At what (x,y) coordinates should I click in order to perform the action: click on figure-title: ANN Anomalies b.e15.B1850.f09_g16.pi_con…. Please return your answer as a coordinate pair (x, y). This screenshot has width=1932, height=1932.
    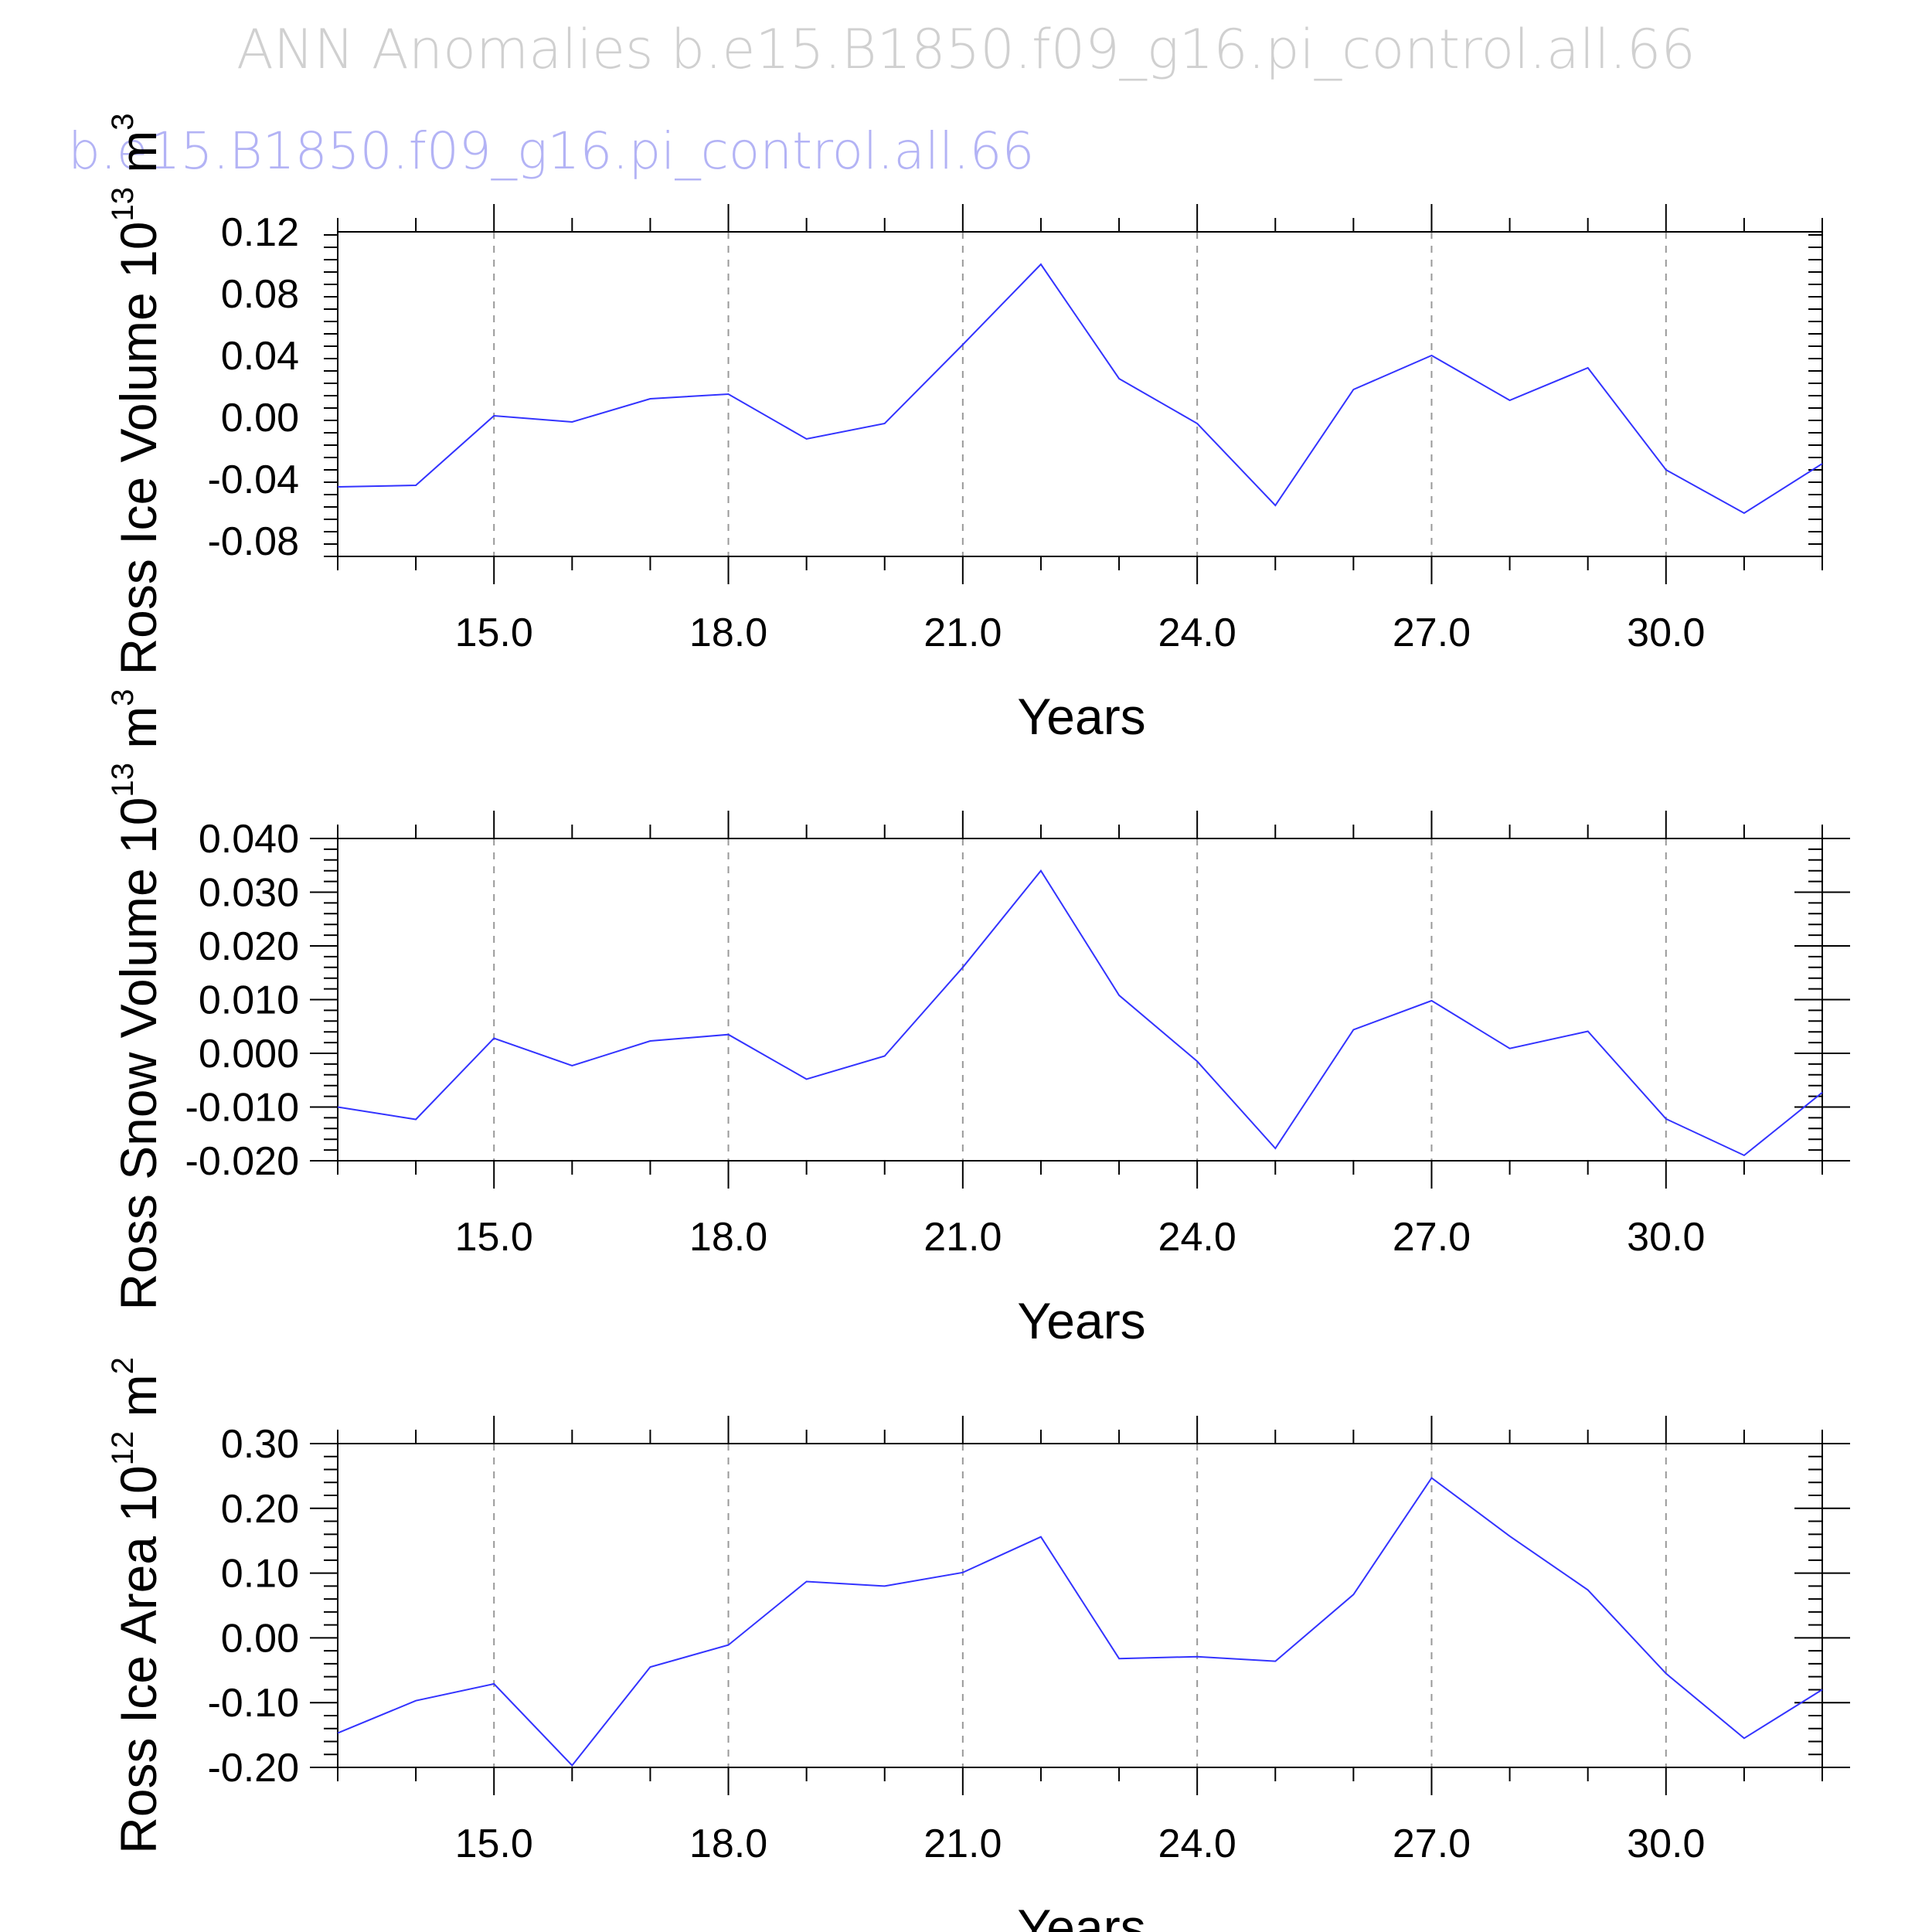
    Looking at the image, I should click on (966, 50).